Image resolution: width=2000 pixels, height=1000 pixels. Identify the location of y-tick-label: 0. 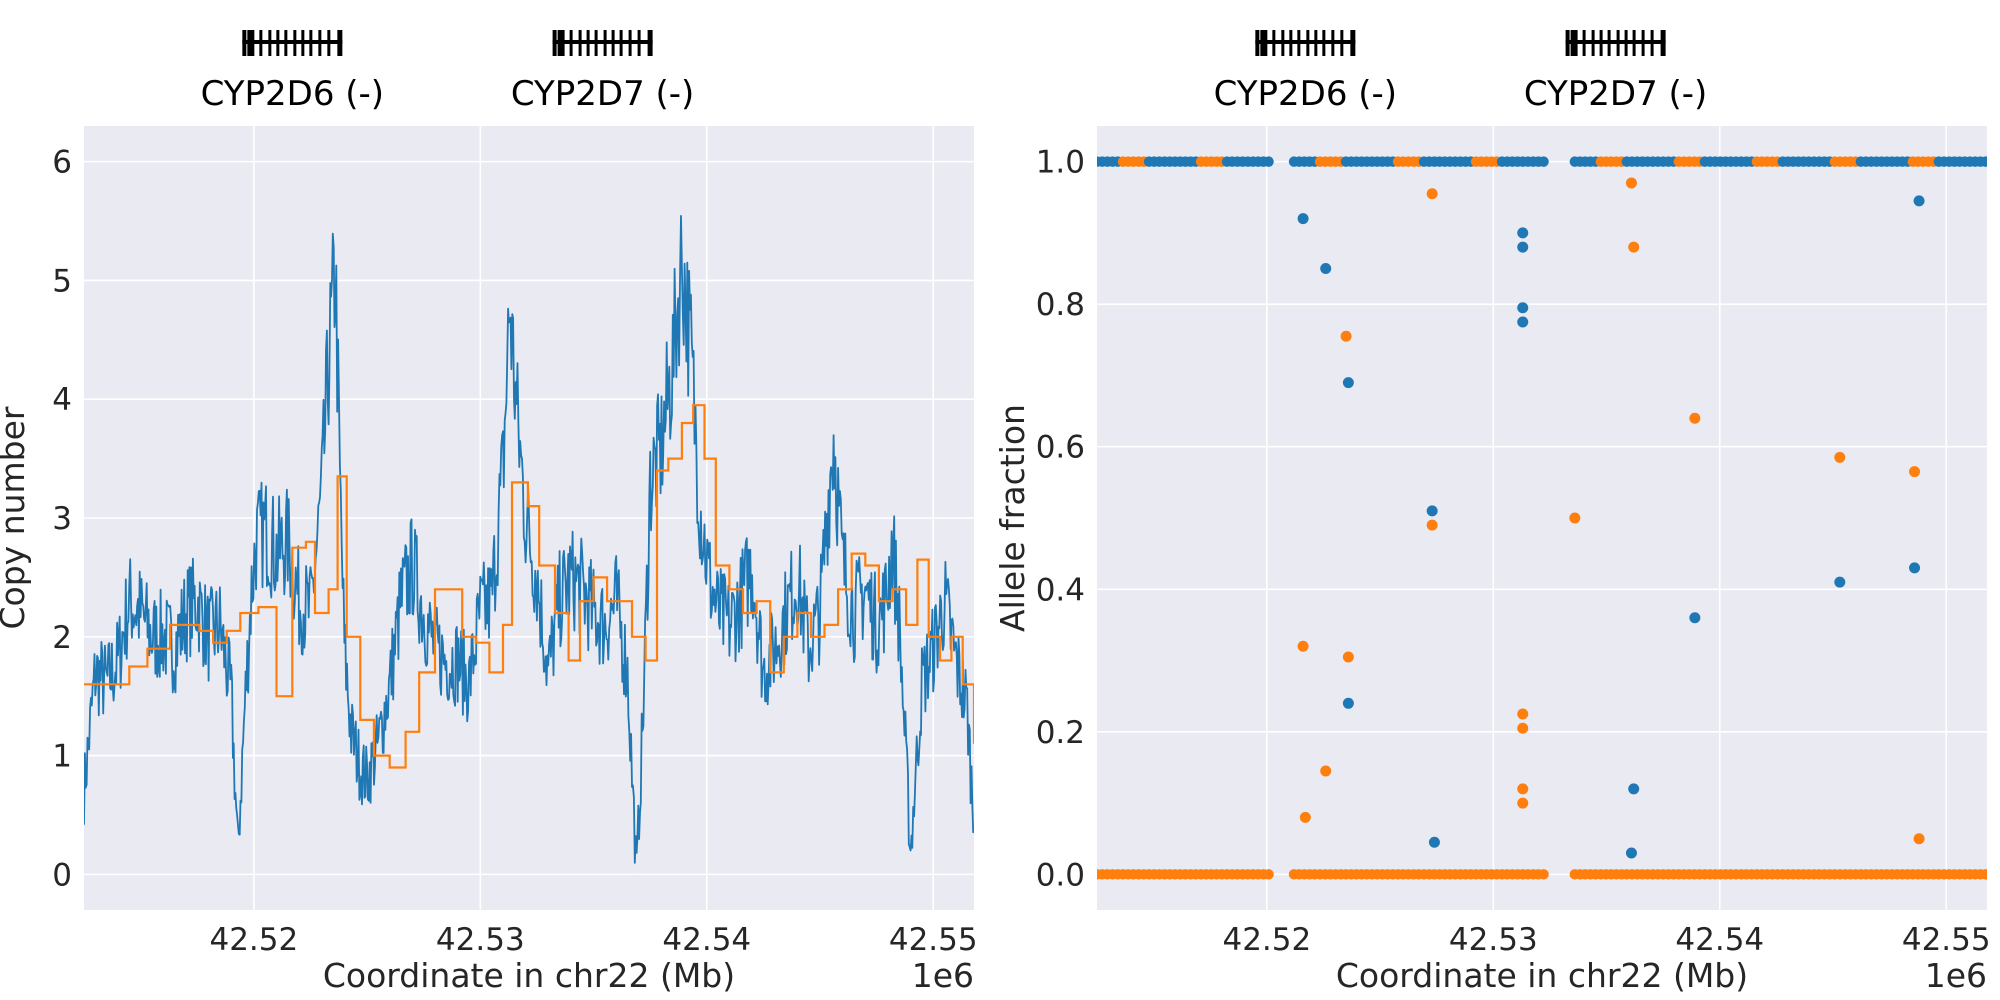
(62, 875).